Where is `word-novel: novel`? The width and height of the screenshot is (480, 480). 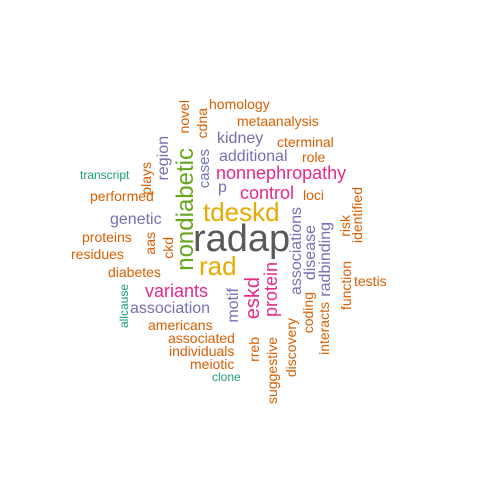 word-novel: novel is located at coordinates (184, 117).